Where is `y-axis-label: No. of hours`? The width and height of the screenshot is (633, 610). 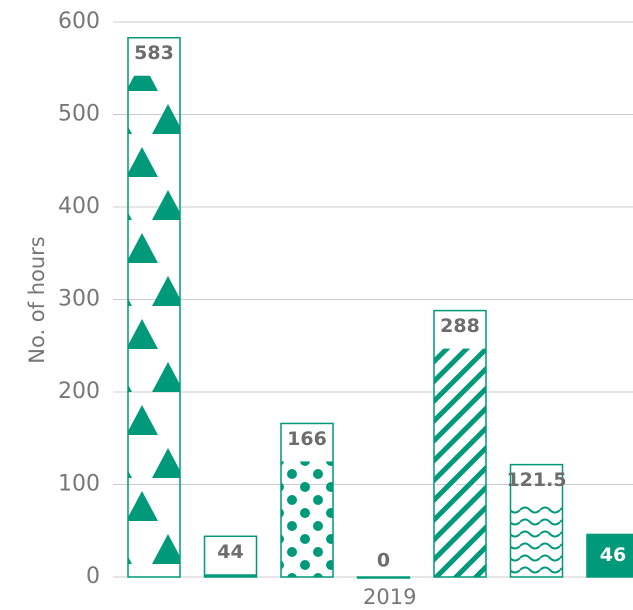
y-axis-label: No. of hours is located at coordinates (37, 300).